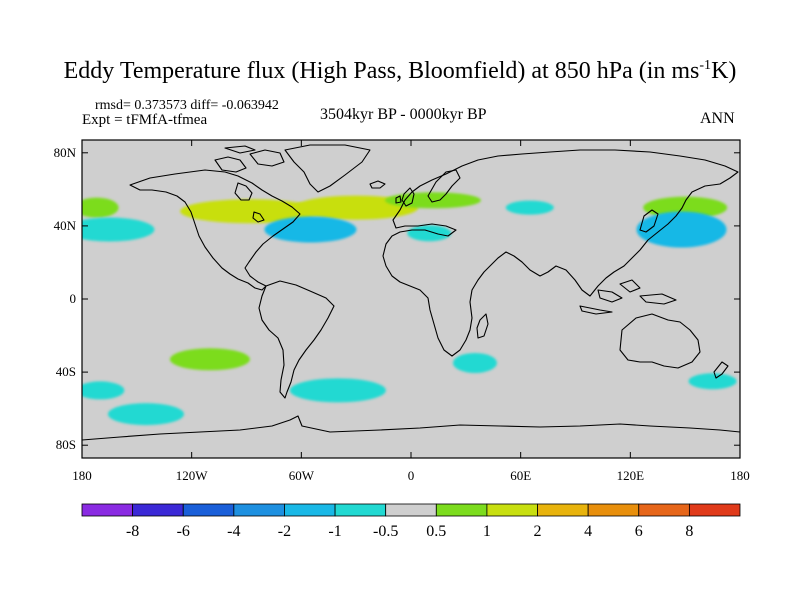  What do you see at coordinates (145, 120) in the screenshot?
I see `experiment-label: Expt = tFMfA-tfmea` at bounding box center [145, 120].